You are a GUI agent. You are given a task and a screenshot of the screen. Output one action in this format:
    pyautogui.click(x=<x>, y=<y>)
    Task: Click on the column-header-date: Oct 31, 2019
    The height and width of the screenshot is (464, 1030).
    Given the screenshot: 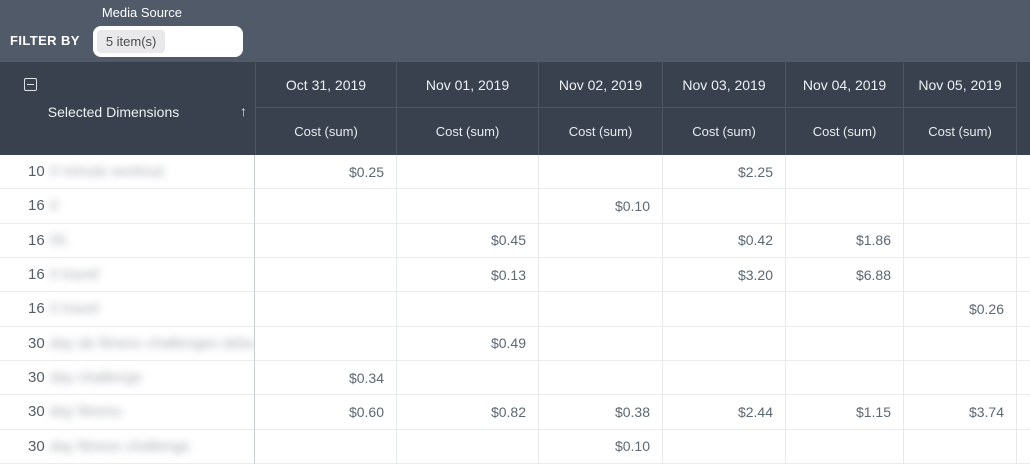 What is the action you would take?
    pyautogui.click(x=325, y=85)
    